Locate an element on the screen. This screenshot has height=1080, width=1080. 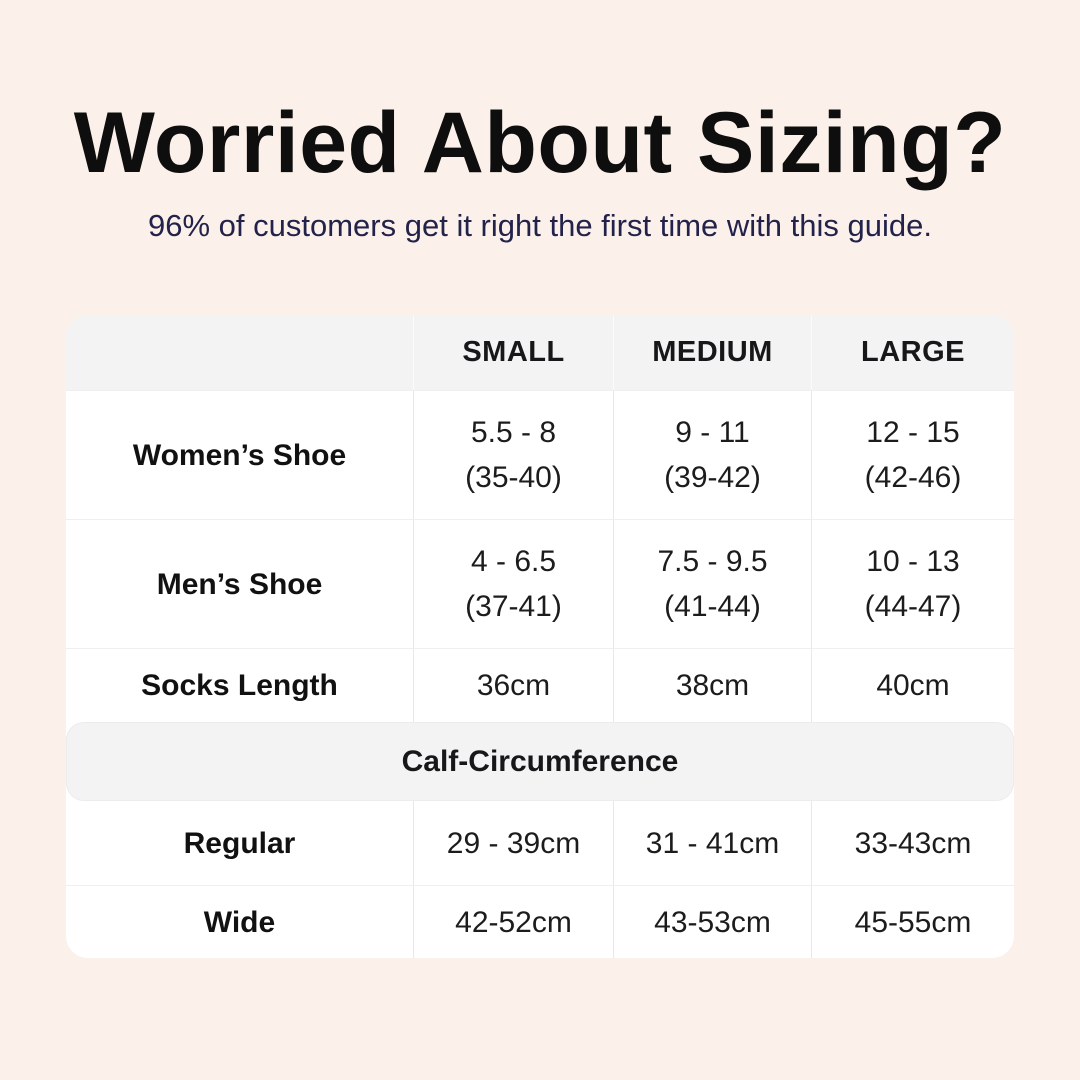
cell-mens-small: 4 - 6.5 (37-41) is located at coordinates (513, 583).